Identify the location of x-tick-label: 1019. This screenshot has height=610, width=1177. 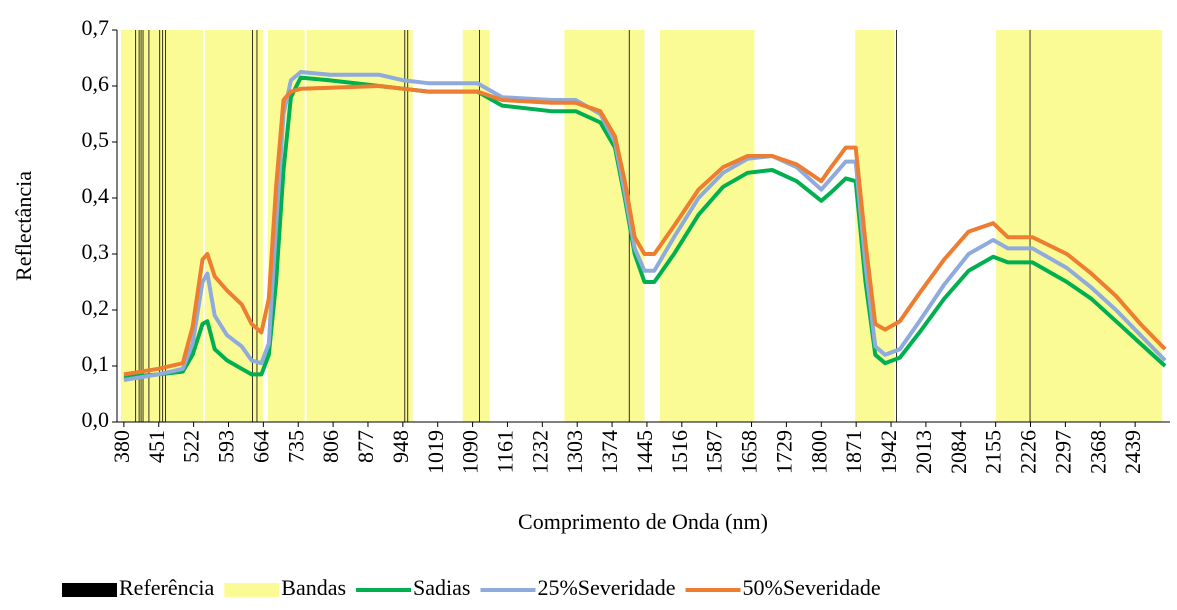
(435, 452).